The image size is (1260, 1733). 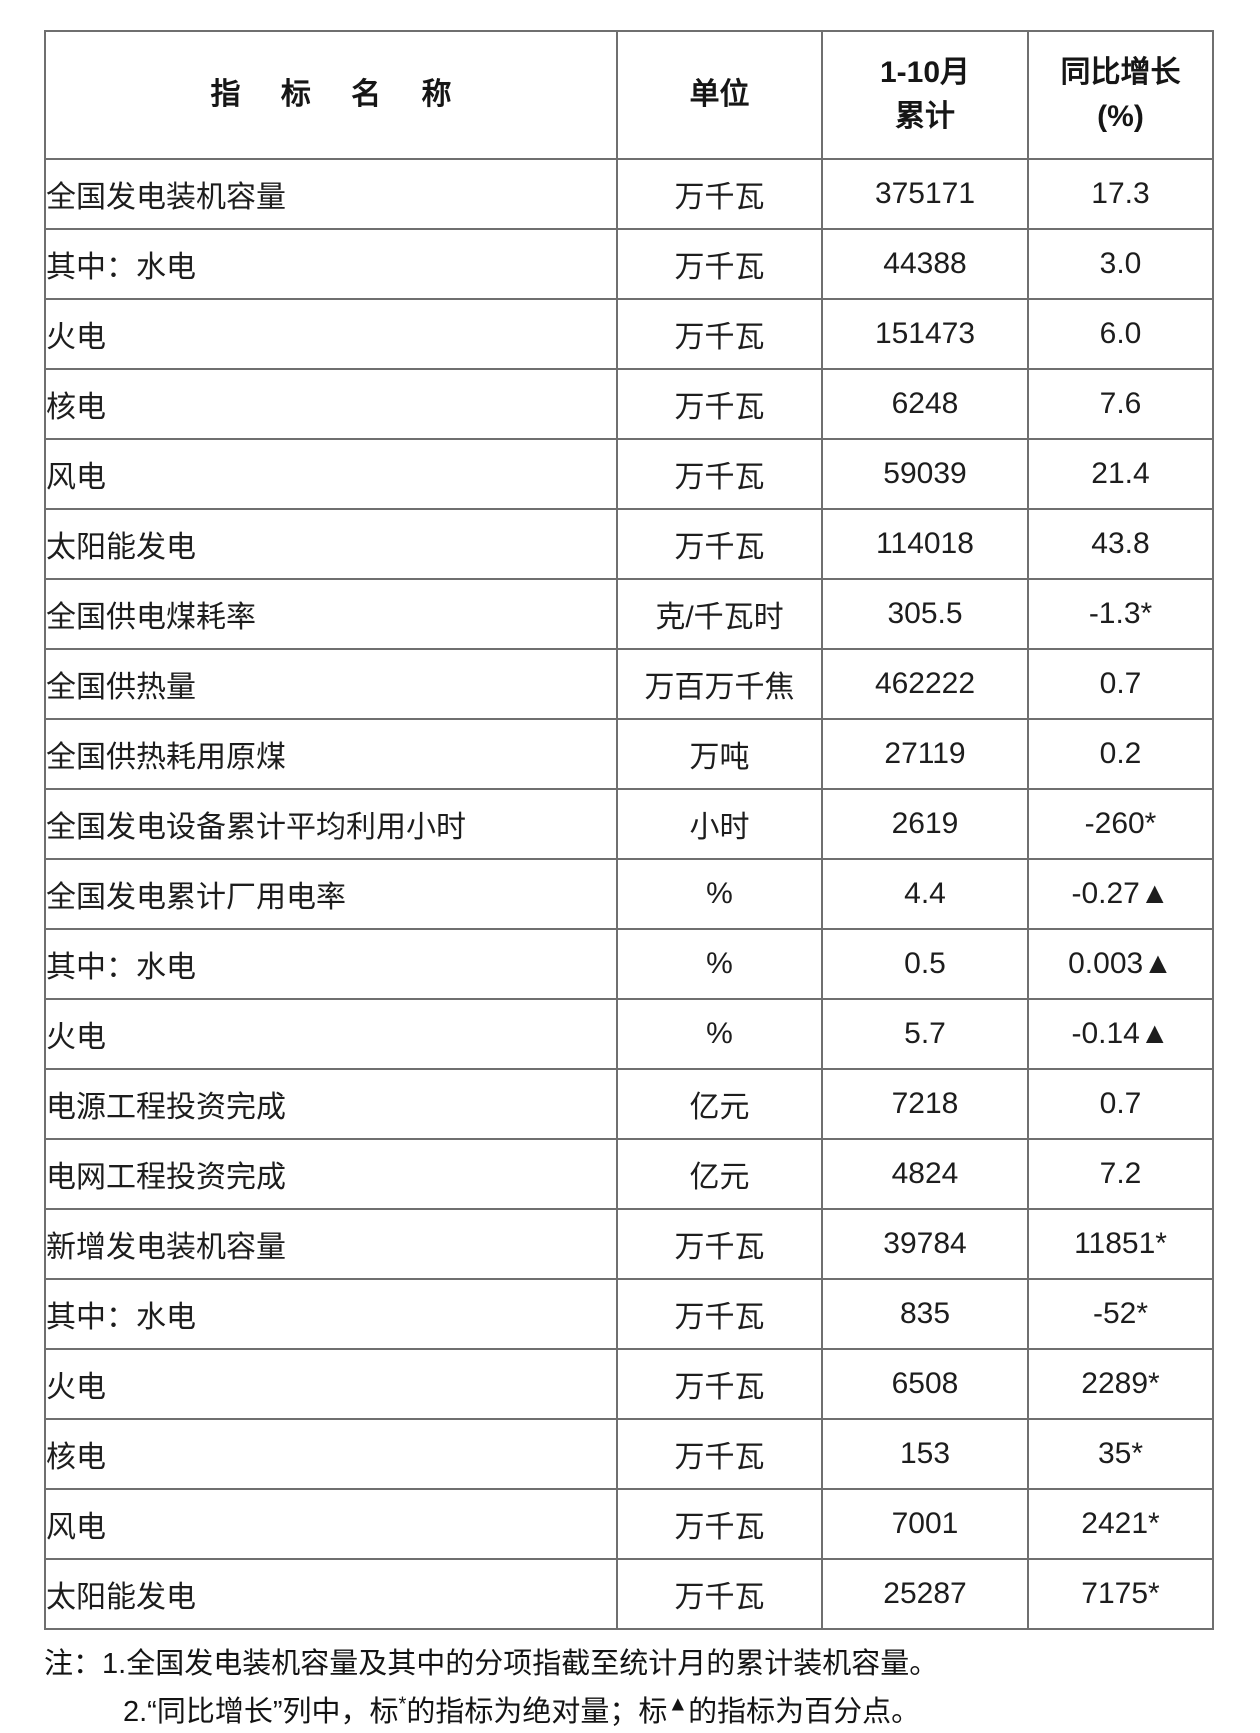 I want to click on value-cell: 375171, so click(x=925, y=194).